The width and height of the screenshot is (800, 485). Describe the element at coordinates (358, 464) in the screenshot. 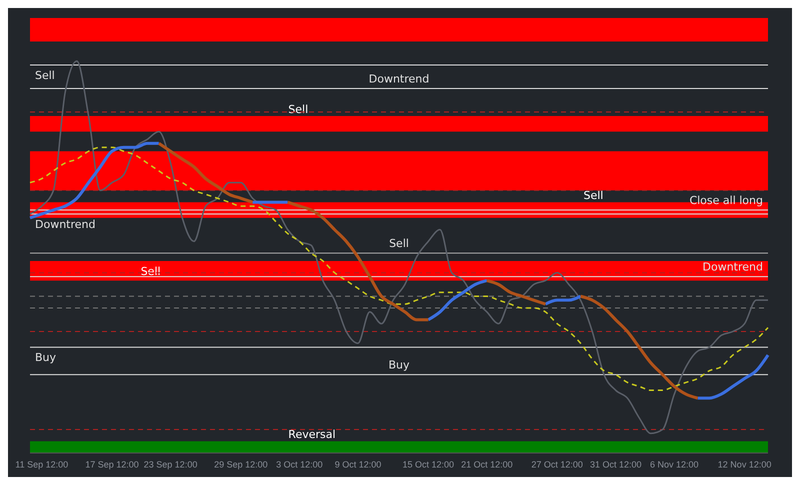

I see `x-tick-label: 9 Oct 12:00` at that location.